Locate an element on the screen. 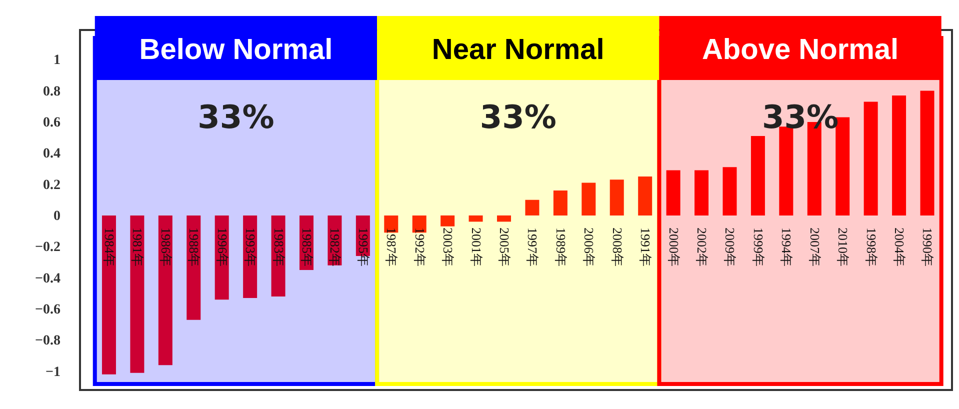  x-tick-label: 1996年 is located at coordinates (222, 246).